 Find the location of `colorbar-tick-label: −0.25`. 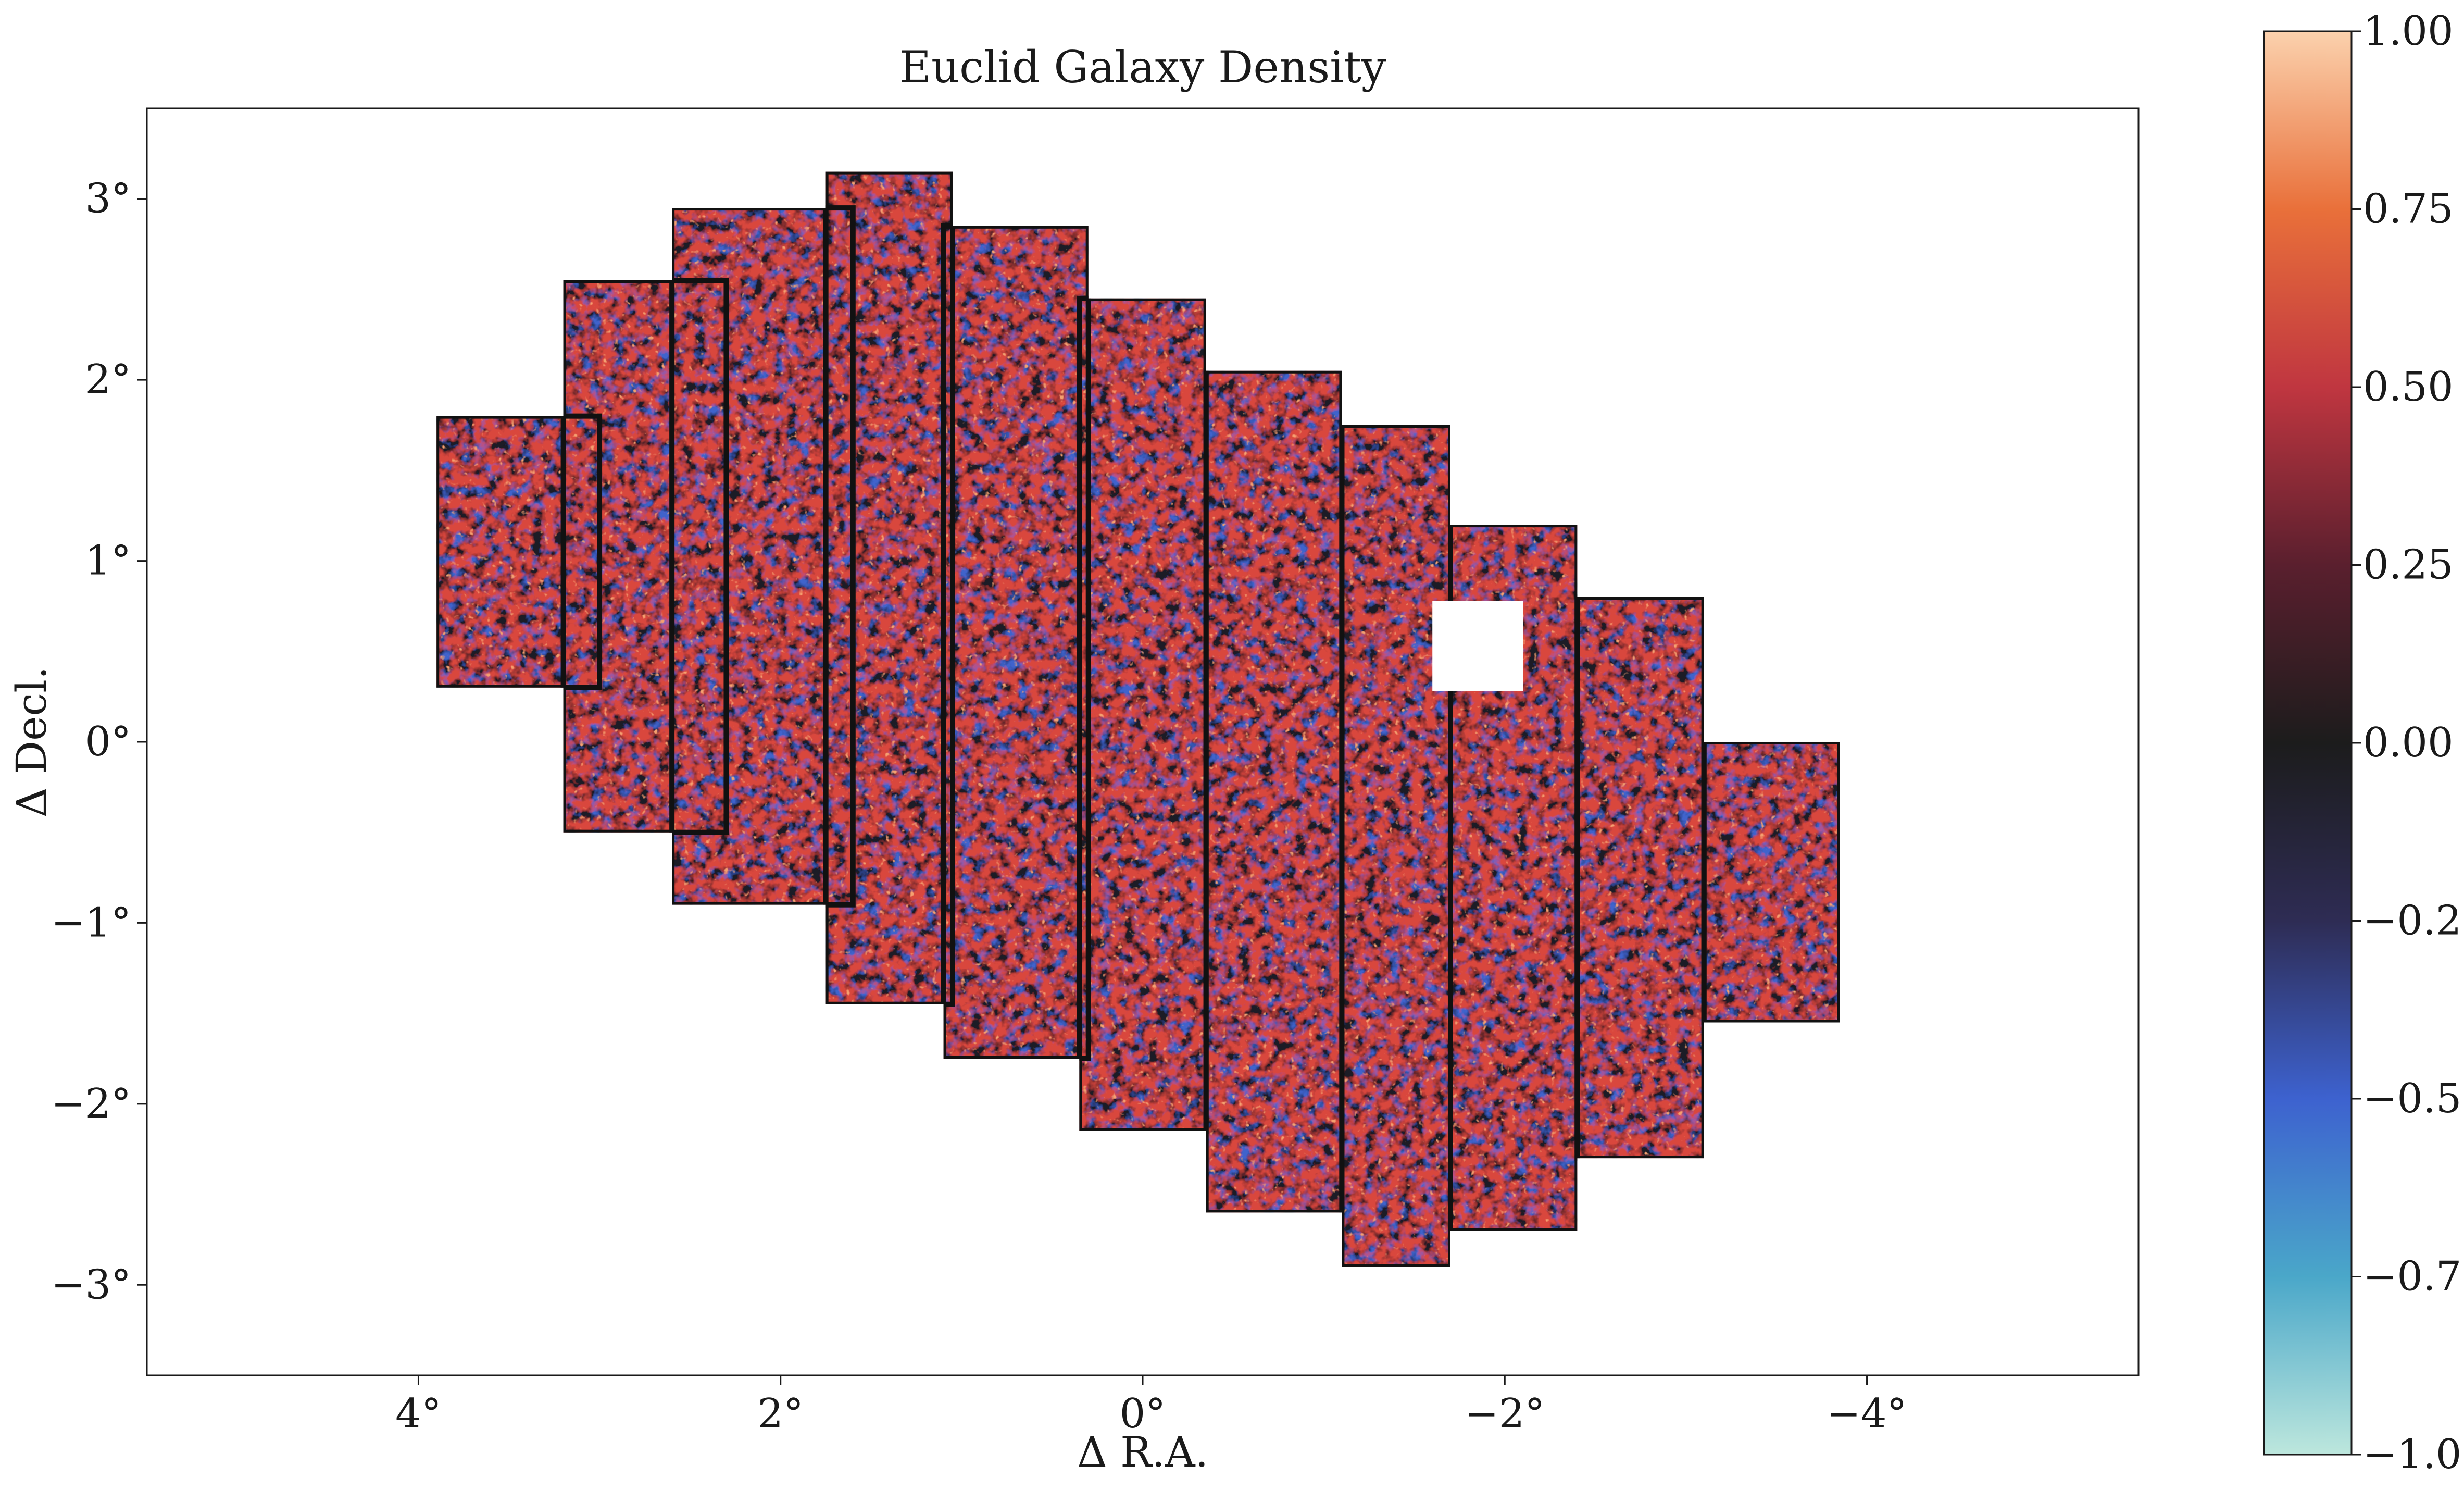

colorbar-tick-label: −0.25 is located at coordinates (2413, 921).